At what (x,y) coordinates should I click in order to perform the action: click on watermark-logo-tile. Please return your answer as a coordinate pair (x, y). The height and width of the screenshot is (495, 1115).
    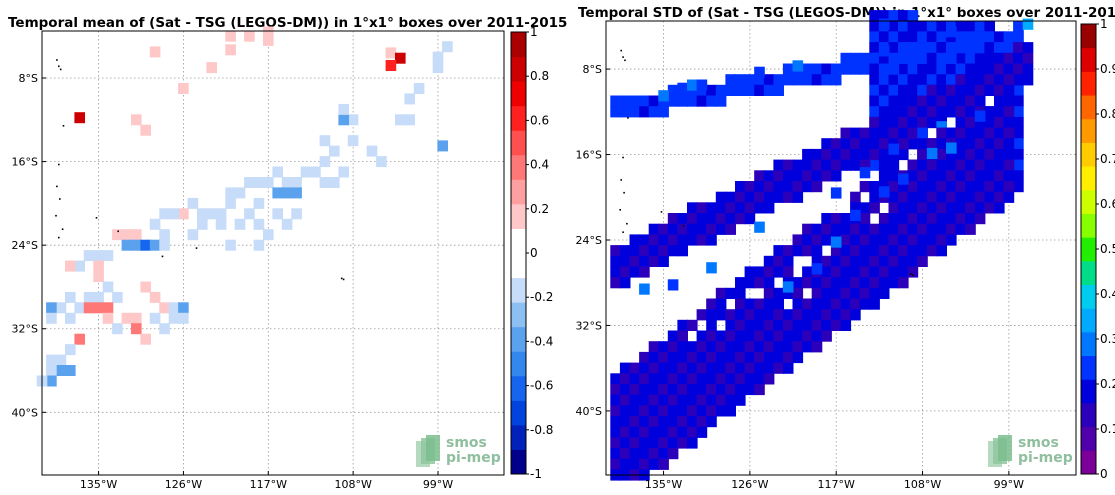
    Looking at the image, I should click on (433, 448).